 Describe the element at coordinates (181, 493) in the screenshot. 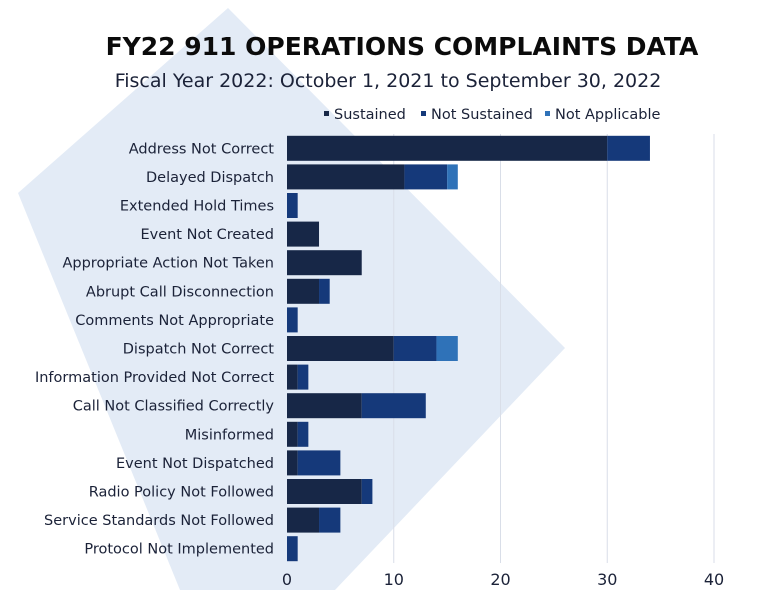

I see `category-label: Radio Policy Not Followed` at that location.